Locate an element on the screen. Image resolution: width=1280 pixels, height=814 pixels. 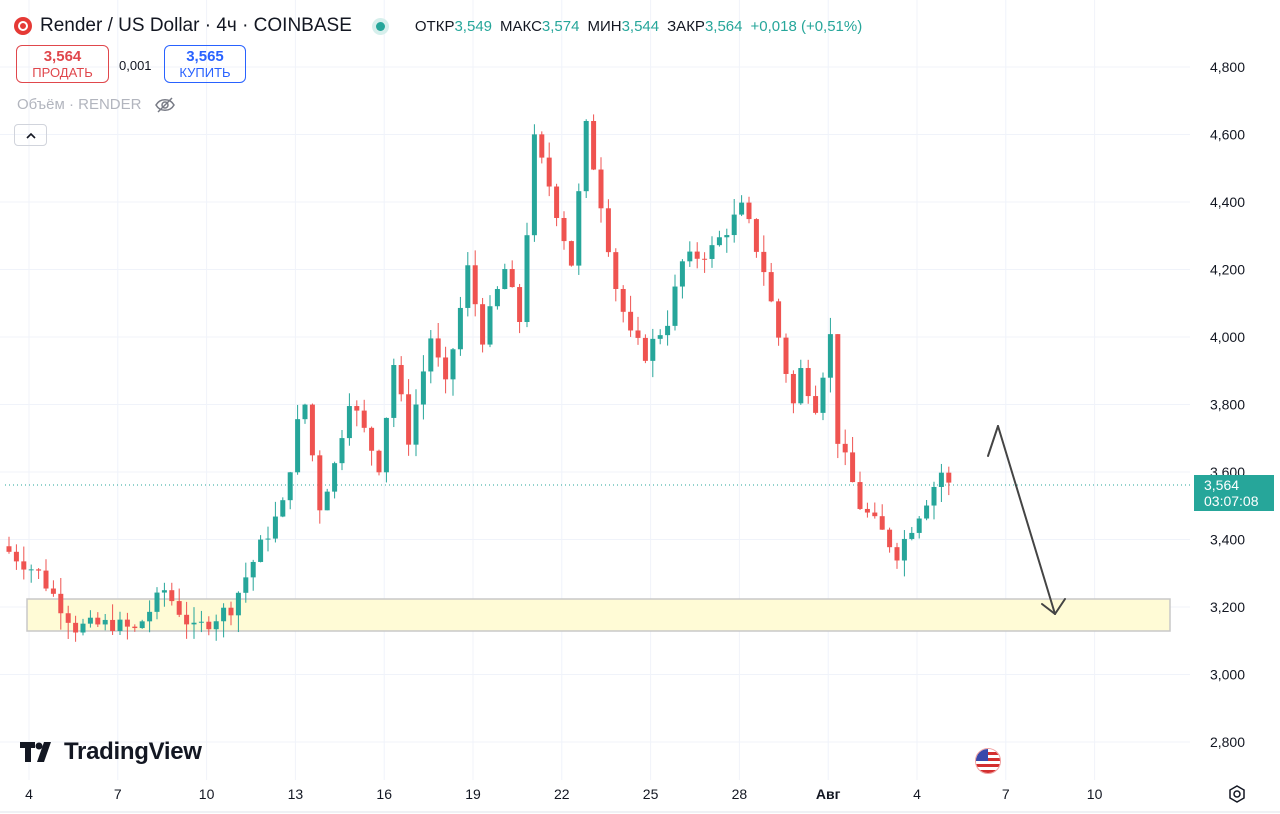
price-tick-label: 3,000 is located at coordinates (1227, 675).